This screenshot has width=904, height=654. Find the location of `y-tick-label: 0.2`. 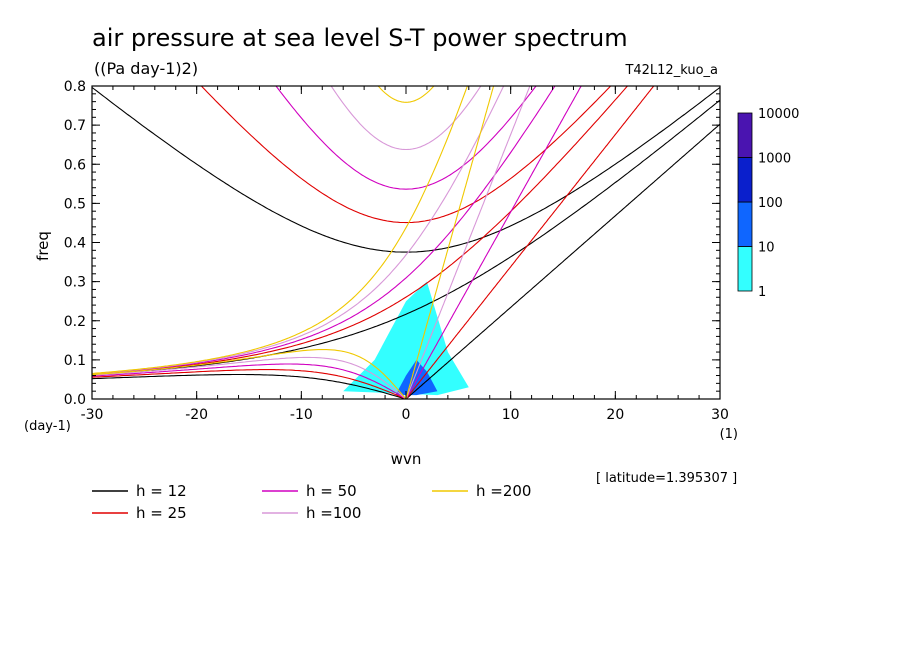

y-tick-label: 0.2 is located at coordinates (75, 322).